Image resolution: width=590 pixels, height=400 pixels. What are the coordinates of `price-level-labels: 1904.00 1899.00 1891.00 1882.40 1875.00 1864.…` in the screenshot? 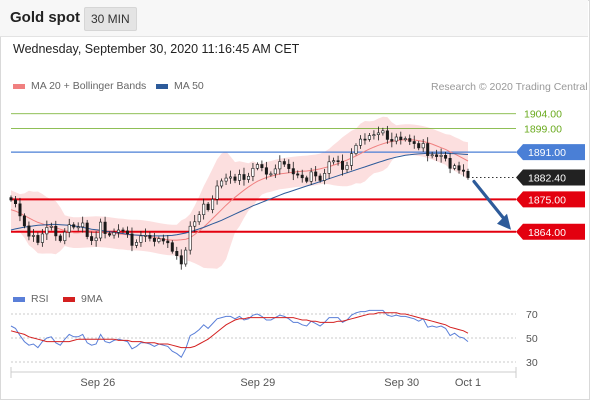 It's located at (550, 174).